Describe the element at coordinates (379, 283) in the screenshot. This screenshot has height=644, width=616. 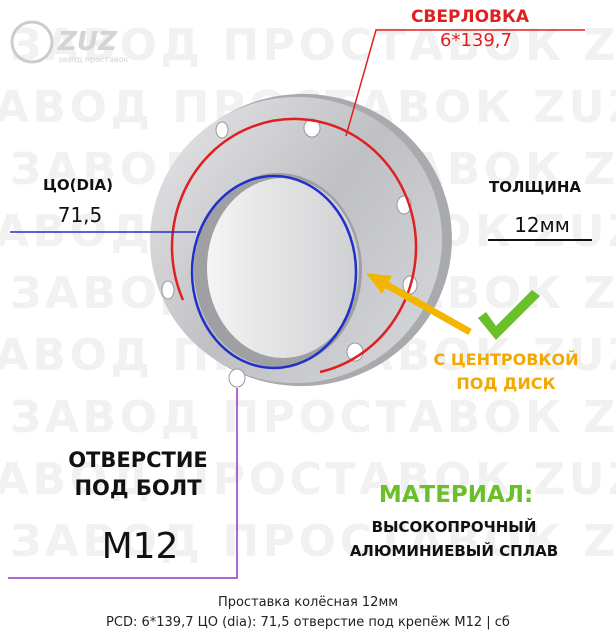
I see `arrow-head` at that location.